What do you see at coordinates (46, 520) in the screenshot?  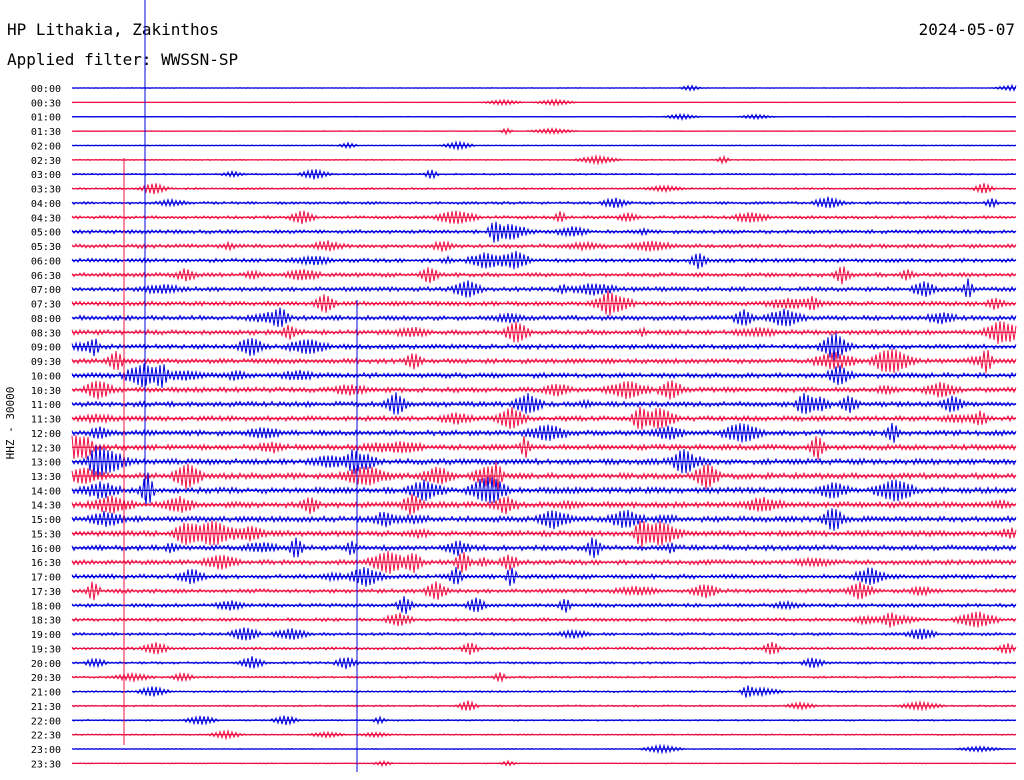 I see `tick-label: 15:00` at bounding box center [46, 520].